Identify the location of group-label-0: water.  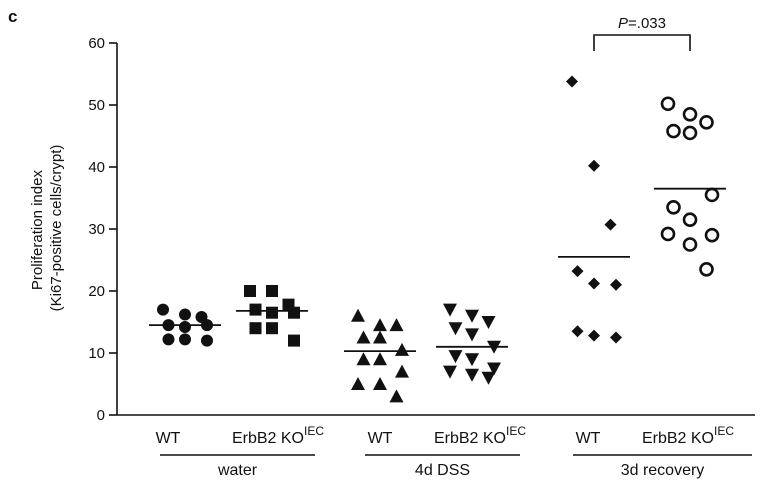
(237, 470).